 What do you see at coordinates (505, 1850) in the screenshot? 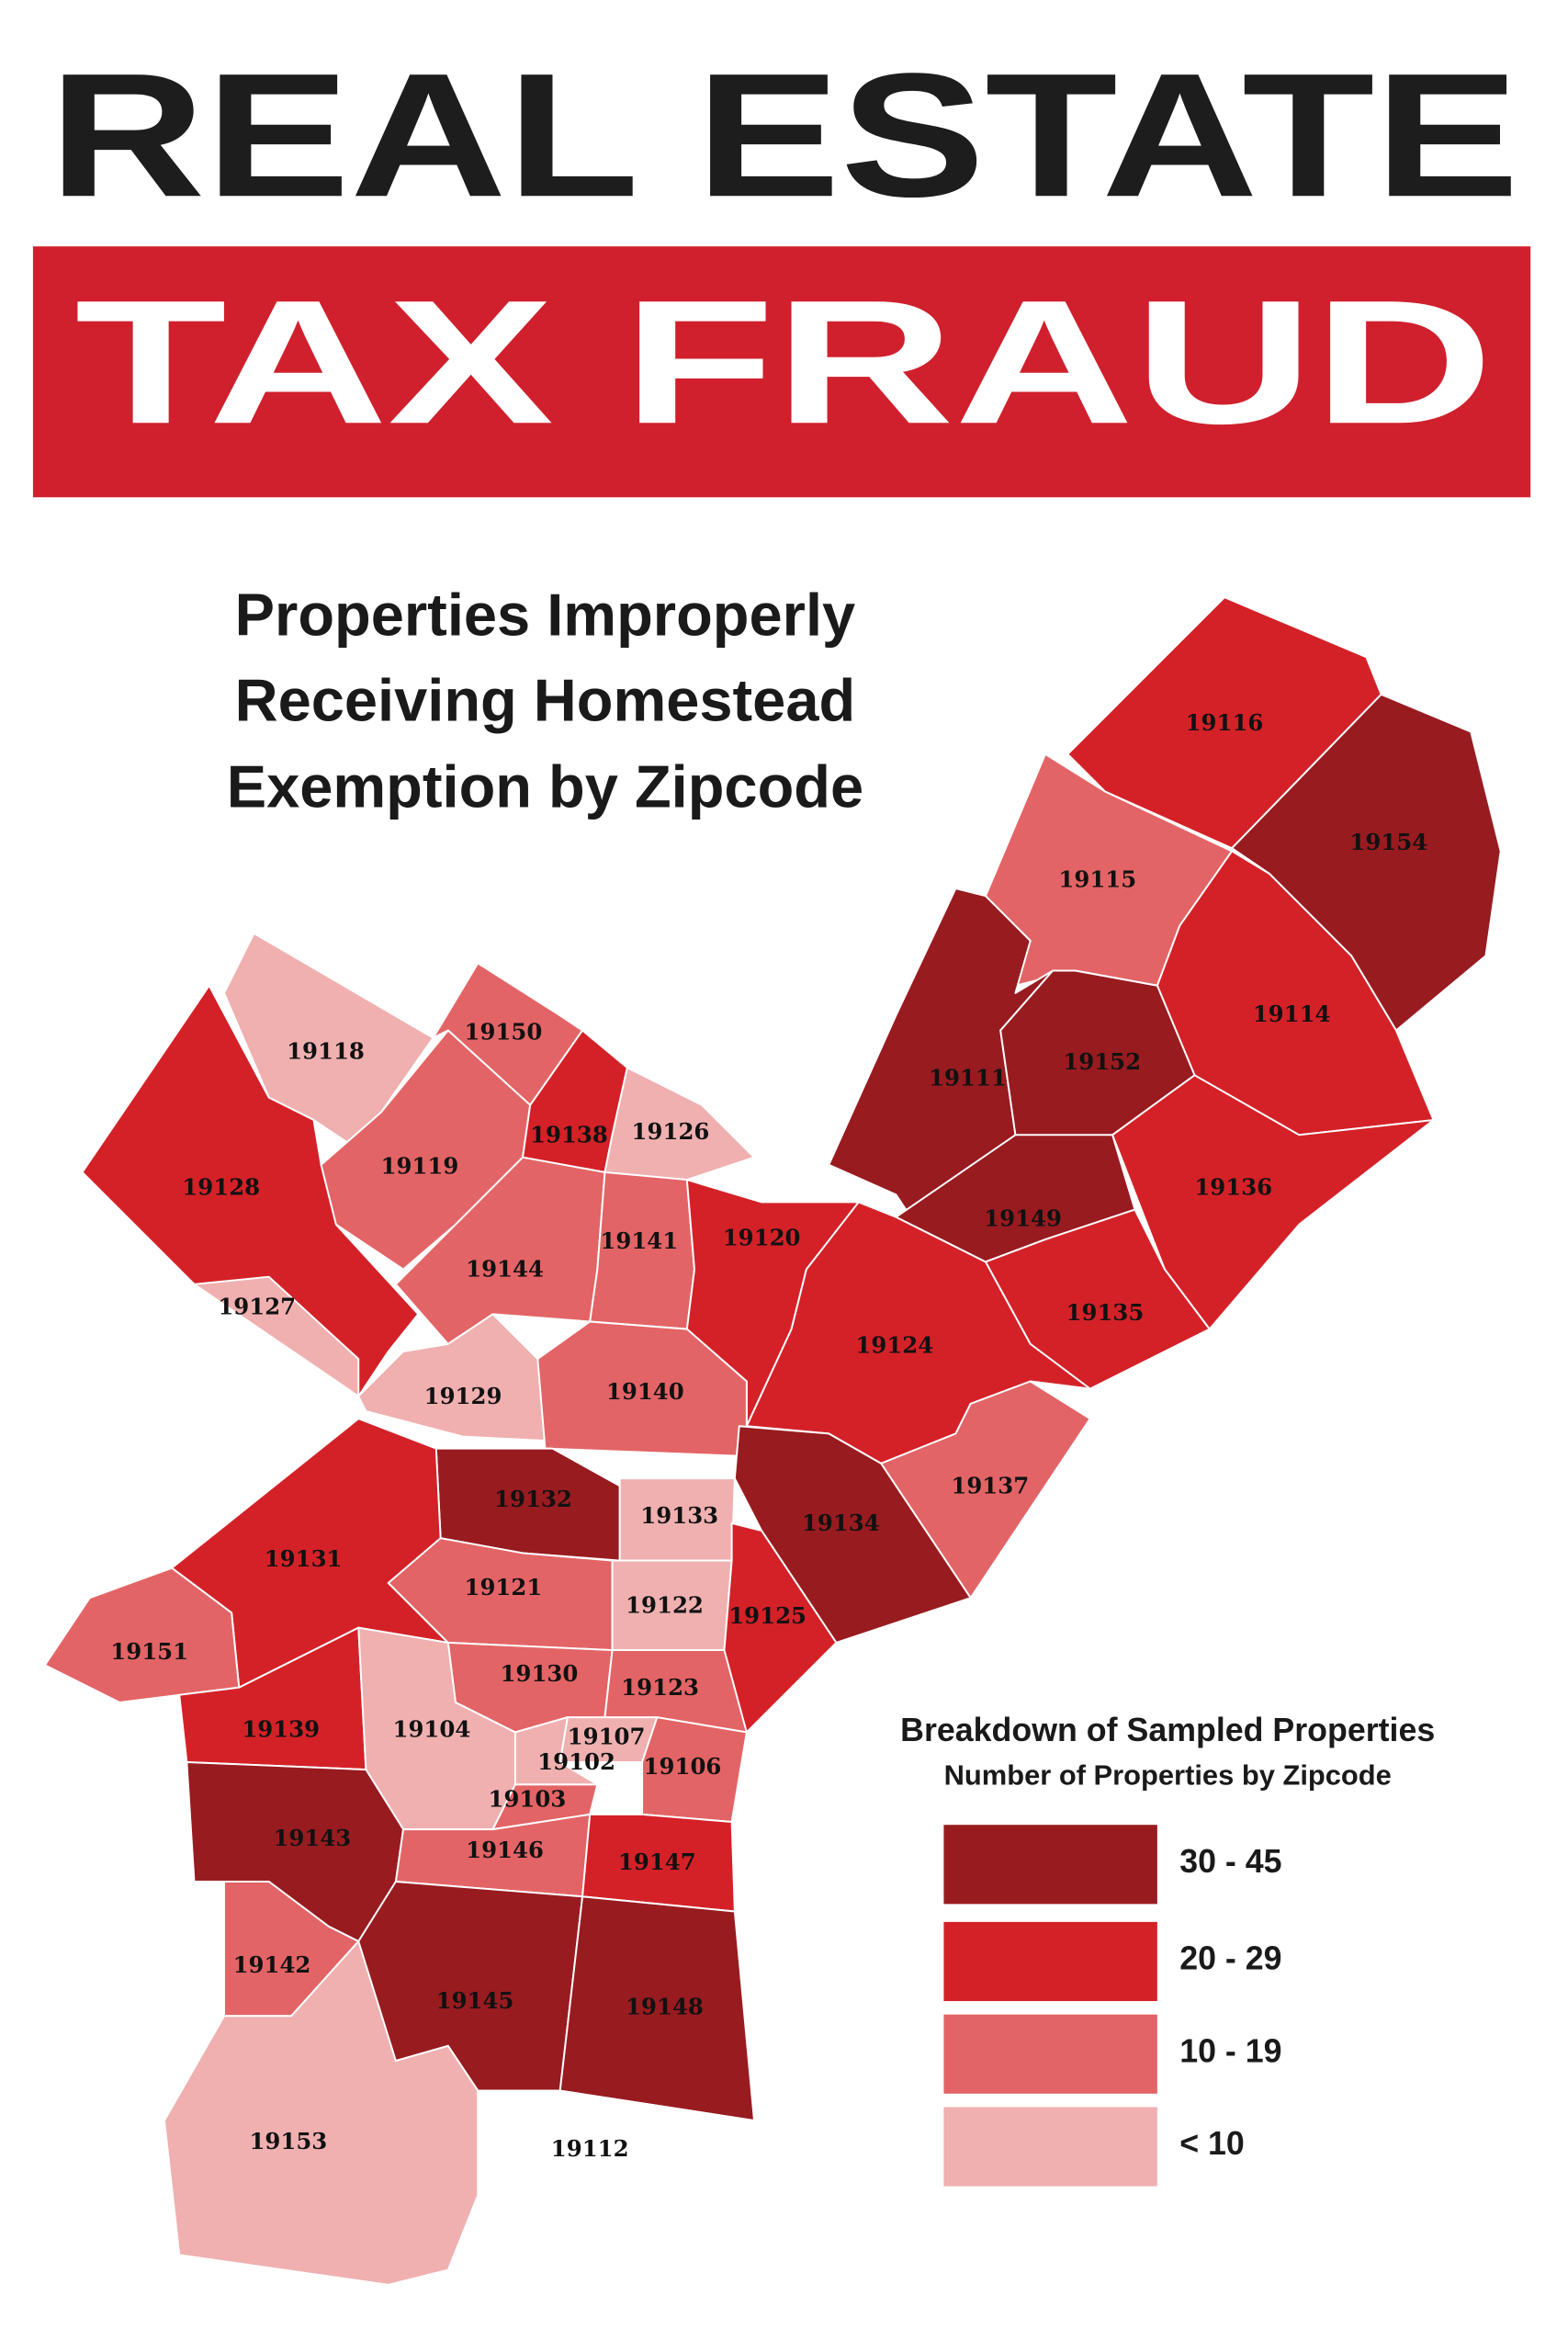
I see `zip-label: 19146` at bounding box center [505, 1850].